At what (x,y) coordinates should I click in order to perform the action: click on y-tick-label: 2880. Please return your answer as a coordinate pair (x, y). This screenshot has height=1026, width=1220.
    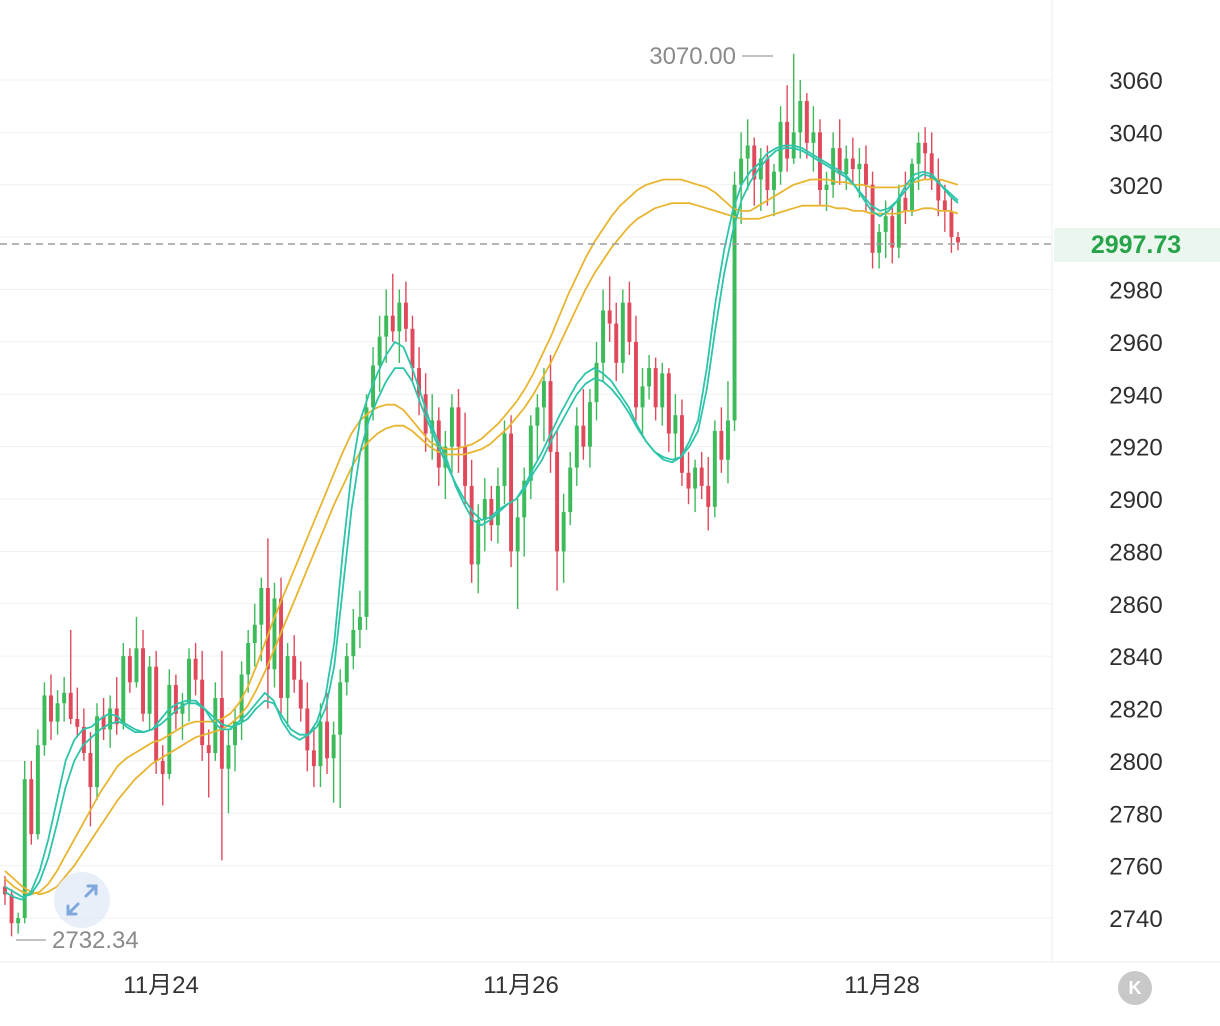
    Looking at the image, I should click on (1135, 552).